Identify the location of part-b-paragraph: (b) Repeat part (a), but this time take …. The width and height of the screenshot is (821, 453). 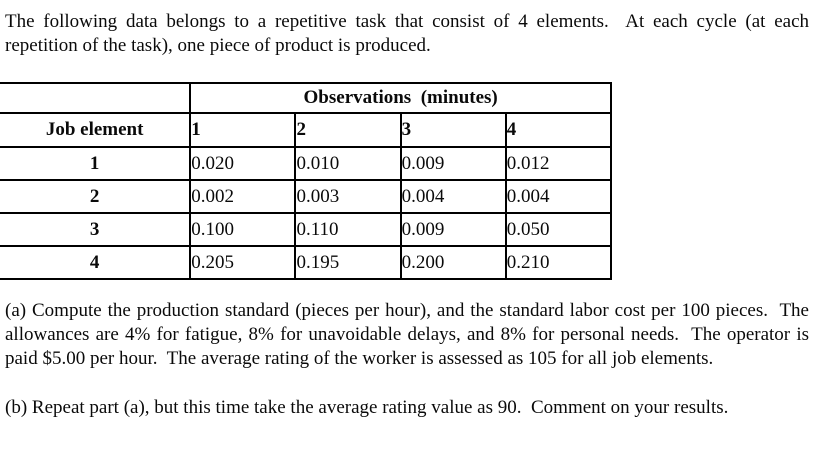
(367, 407).